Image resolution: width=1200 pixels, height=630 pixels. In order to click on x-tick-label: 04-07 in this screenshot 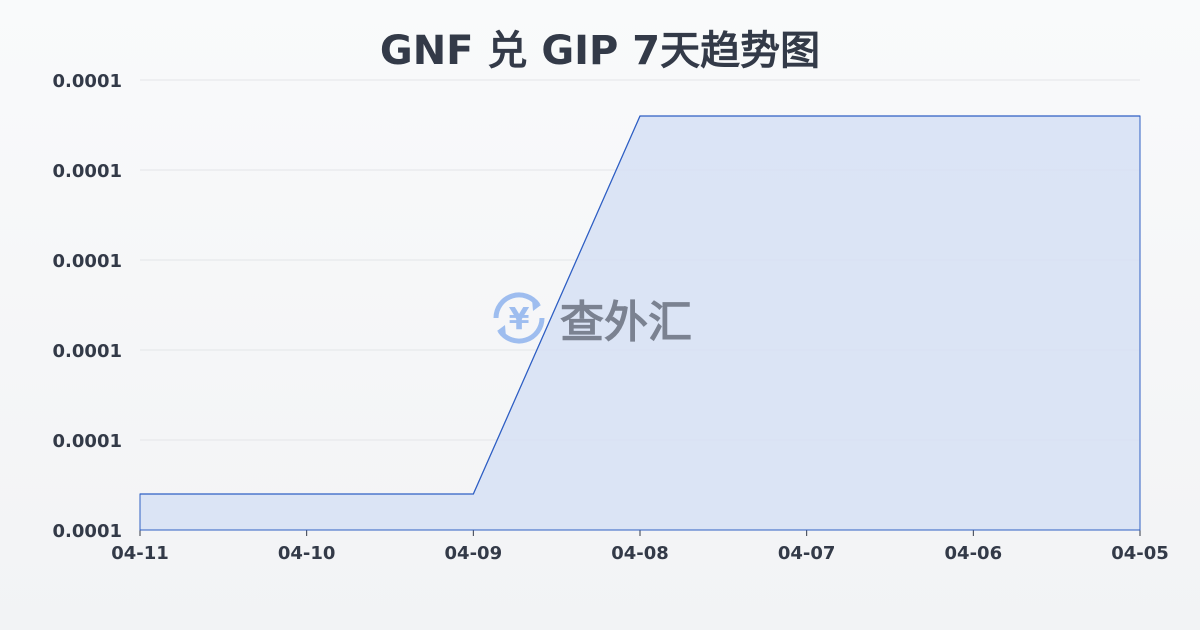, I will do `click(807, 553)`.